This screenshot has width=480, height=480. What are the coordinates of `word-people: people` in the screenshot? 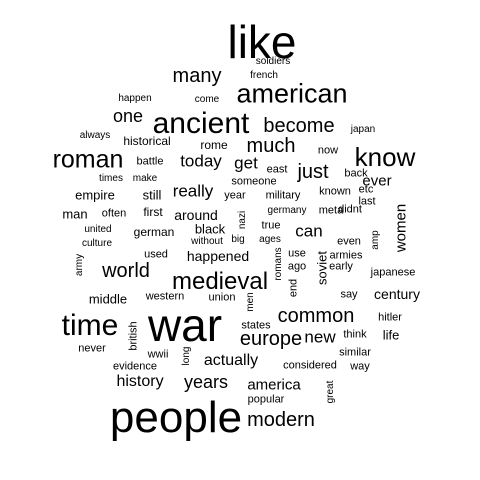 It's located at (176, 417).